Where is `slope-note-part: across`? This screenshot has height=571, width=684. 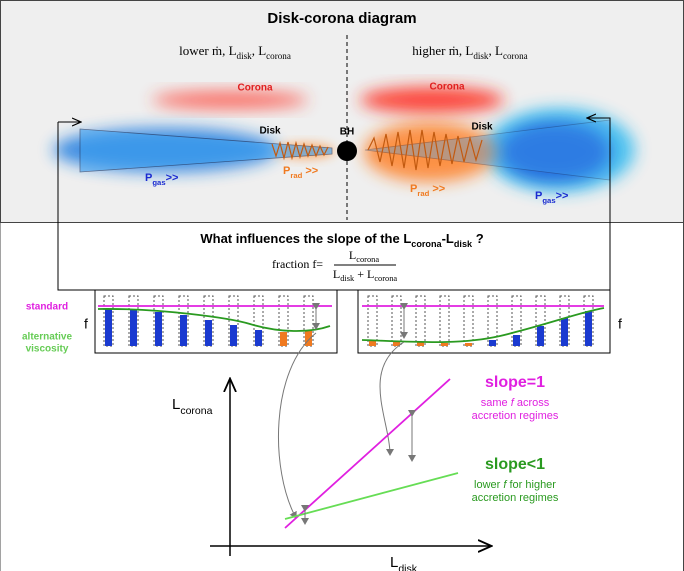 slope-note-part: across is located at coordinates (532, 403).